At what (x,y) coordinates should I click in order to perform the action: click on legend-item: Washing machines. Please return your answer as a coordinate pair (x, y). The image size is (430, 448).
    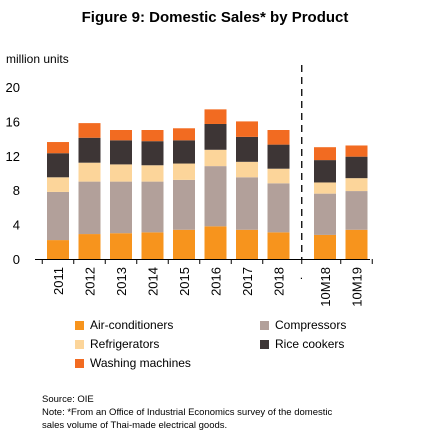
    Looking at the image, I should click on (133, 363).